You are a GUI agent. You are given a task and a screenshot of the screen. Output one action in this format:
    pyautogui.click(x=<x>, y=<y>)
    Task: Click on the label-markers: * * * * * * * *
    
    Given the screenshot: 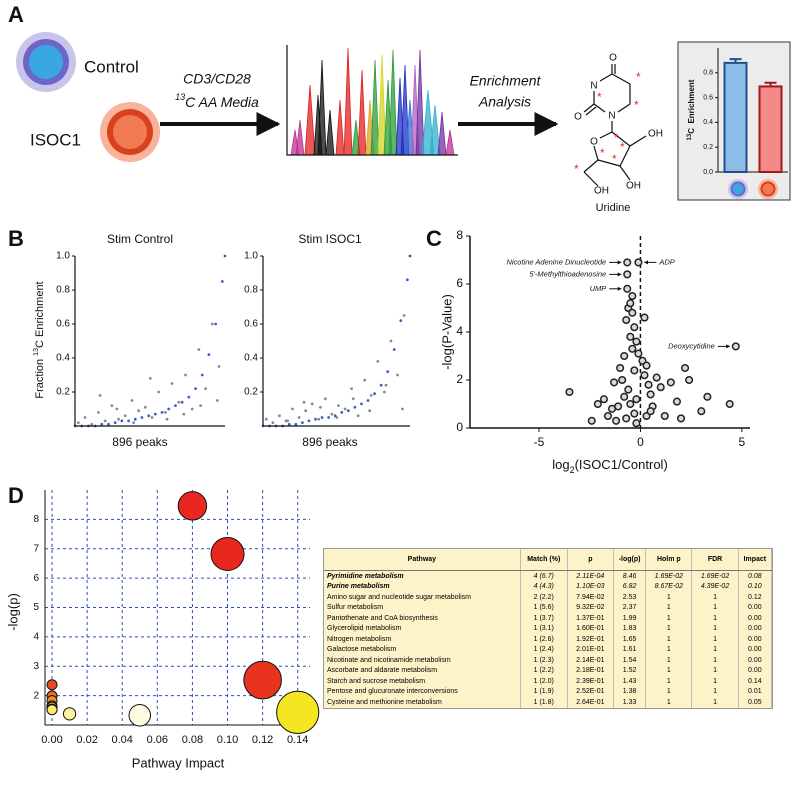 What is the action you would take?
    pyautogui.click(x=607, y=123)
    